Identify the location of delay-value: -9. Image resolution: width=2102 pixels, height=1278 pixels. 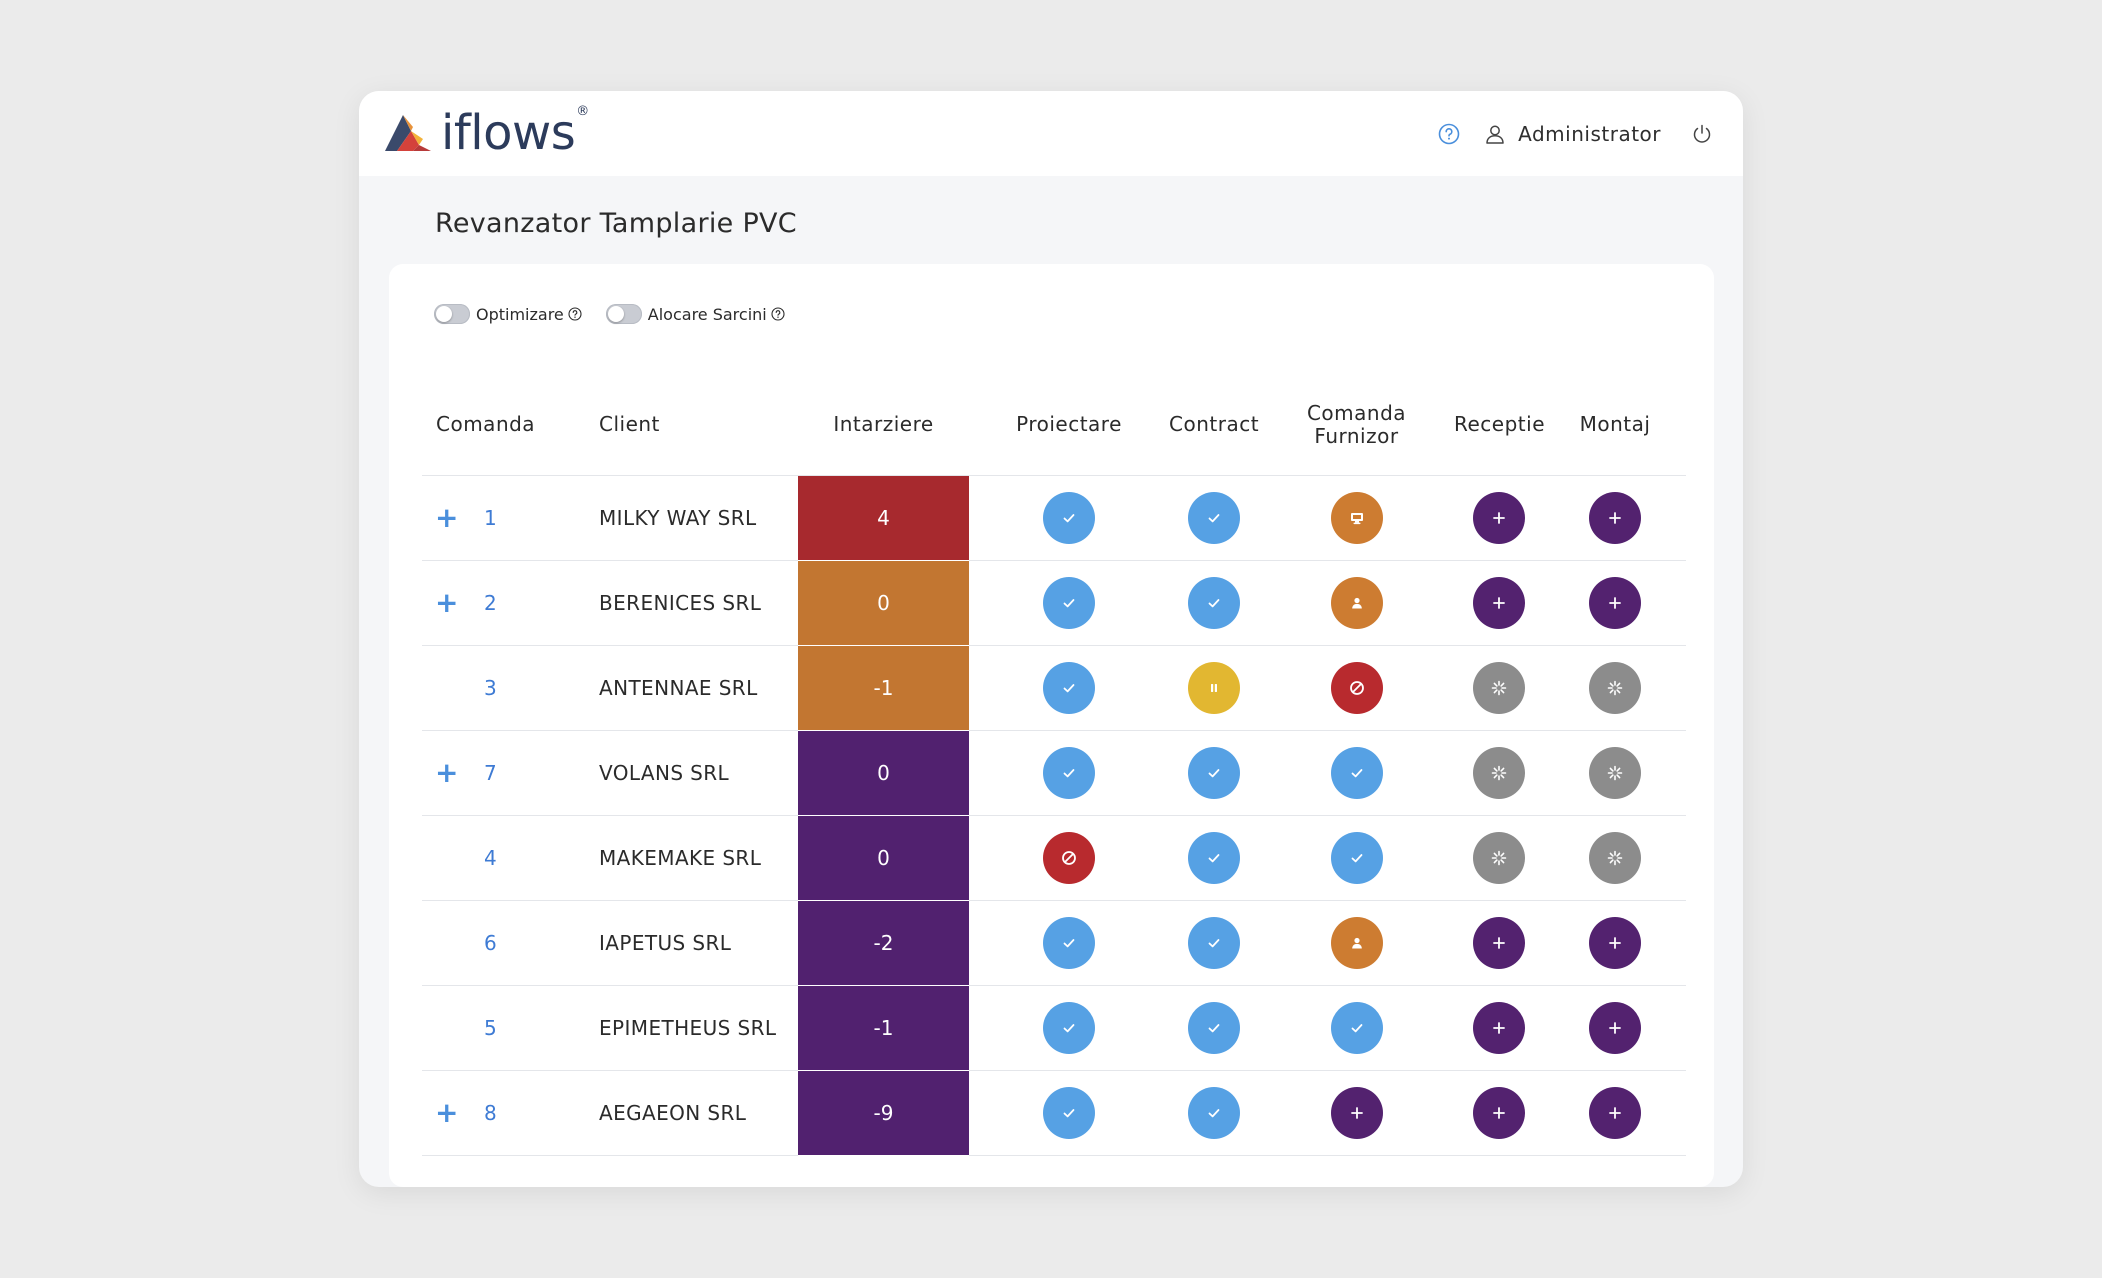
(883, 1113).